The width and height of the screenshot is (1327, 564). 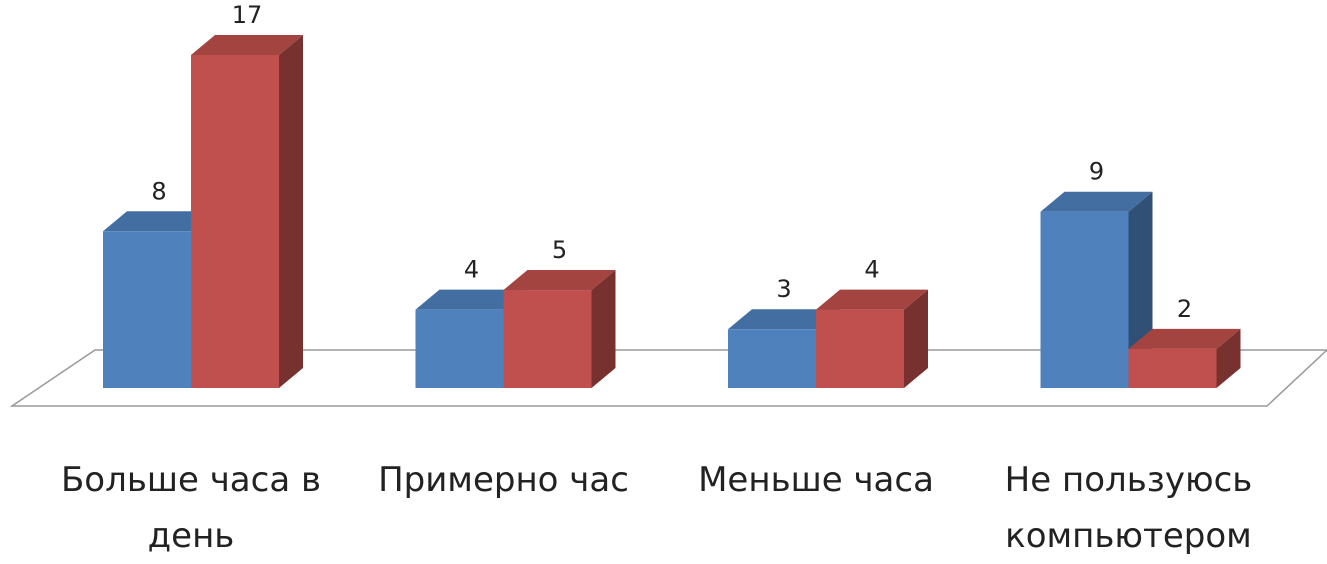 I want to click on value-label: 17, so click(x=247, y=15).